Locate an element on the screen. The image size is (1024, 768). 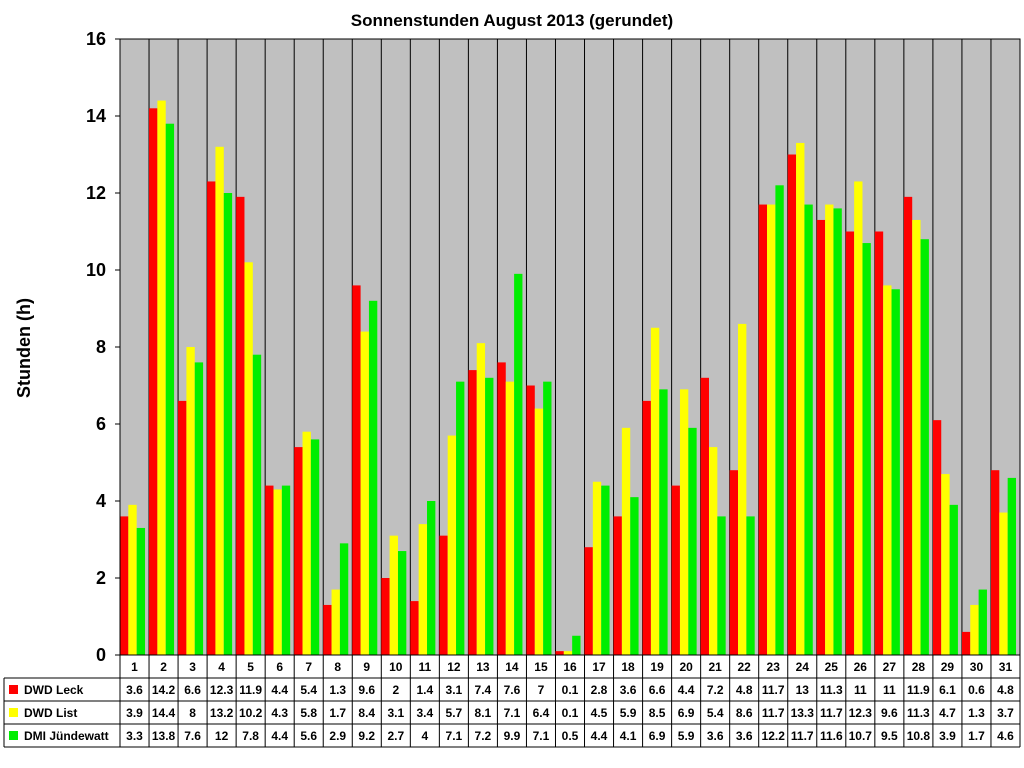
table-value-dwd-leck: 11 is located at coordinates (889, 690).